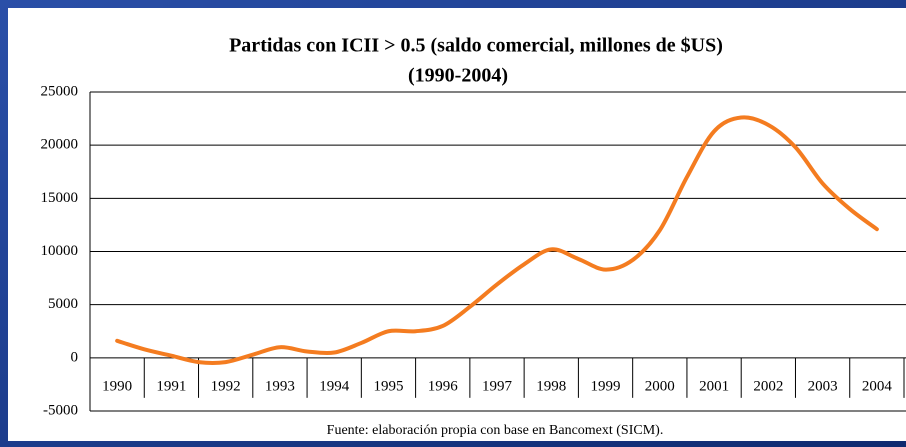  I want to click on x-tick-label: 2002, so click(768, 386).